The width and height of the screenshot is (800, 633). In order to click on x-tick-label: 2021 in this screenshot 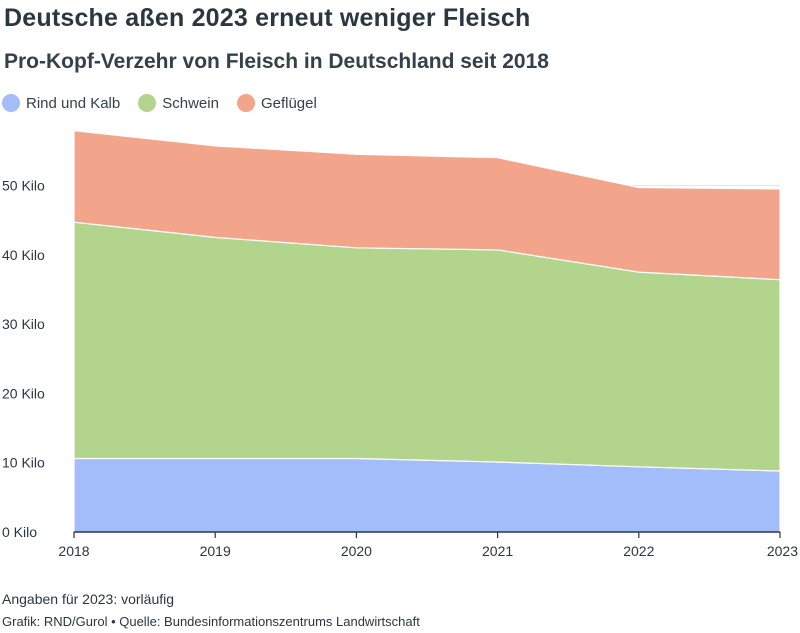, I will do `click(497, 551)`.